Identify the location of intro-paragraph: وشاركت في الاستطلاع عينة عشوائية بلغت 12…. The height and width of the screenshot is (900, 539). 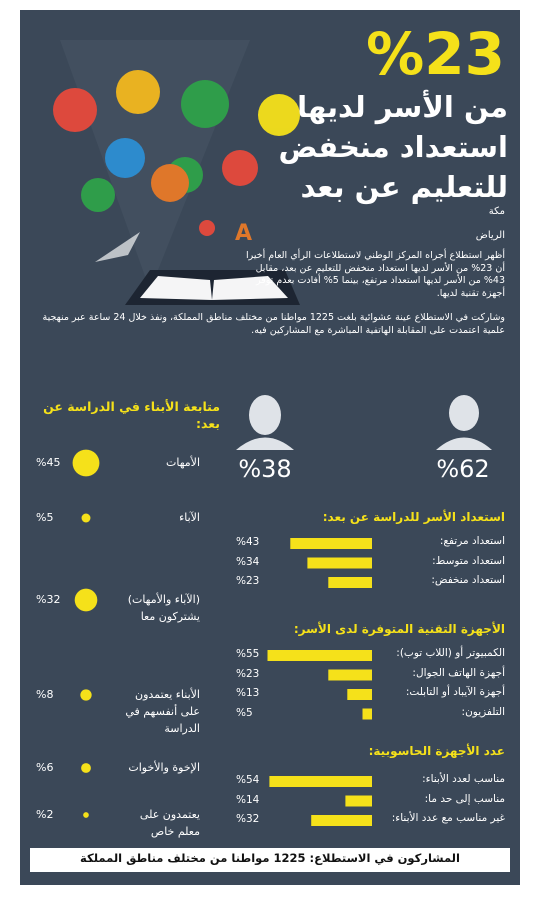
(273, 324).